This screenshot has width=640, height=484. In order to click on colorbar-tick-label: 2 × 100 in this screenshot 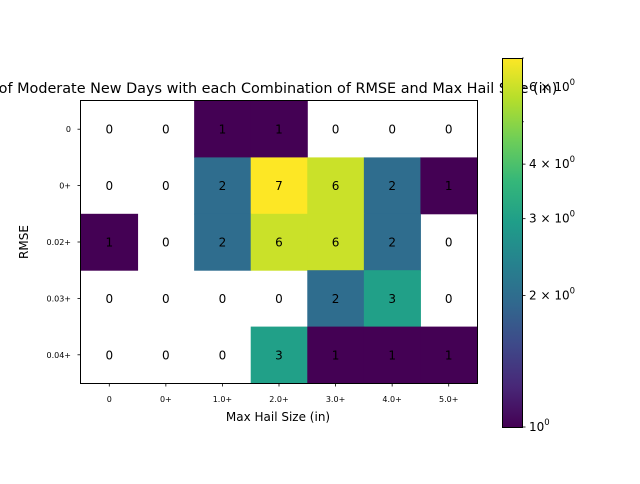, I will do `click(552, 295)`.